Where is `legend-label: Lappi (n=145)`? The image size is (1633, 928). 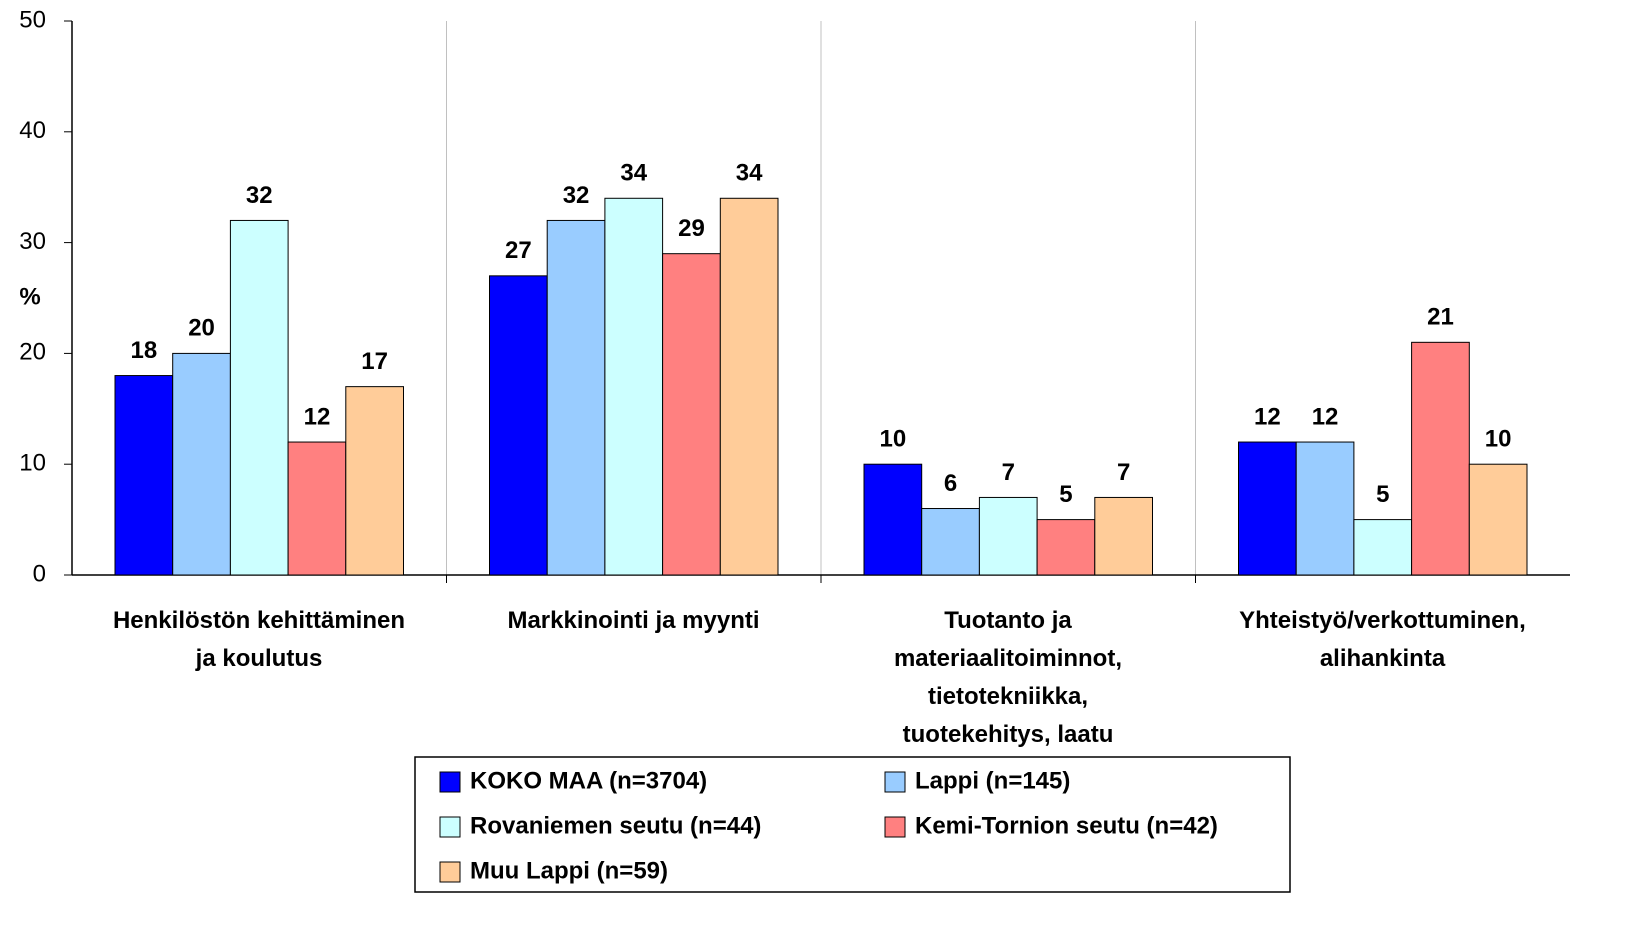 legend-label: Lappi (n=145) is located at coordinates (992, 780).